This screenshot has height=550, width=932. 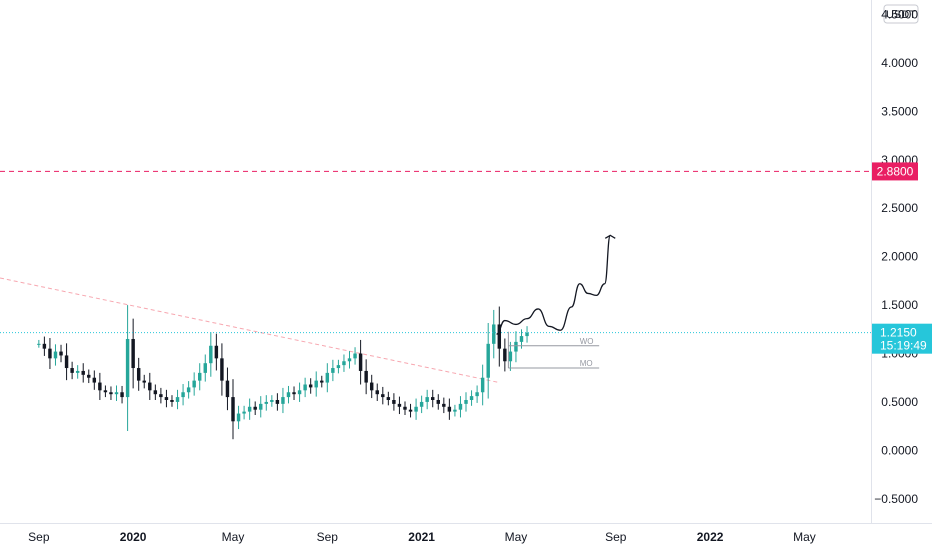 I want to click on time-axis-ticks: Sep 2020 May Sep 2021 May Sep 2022 May, so click(x=422, y=537).